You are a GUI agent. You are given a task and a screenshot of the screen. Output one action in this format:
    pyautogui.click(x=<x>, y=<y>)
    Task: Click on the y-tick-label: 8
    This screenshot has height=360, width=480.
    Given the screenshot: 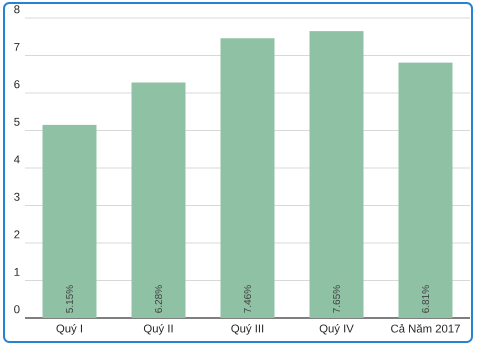 What is the action you would take?
    pyautogui.click(x=17, y=9)
    